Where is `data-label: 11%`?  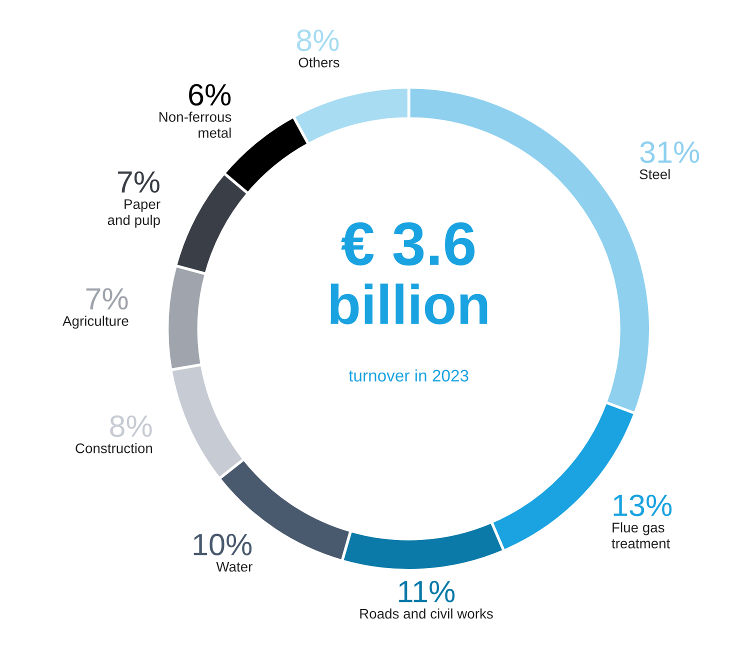 data-label: 11% is located at coordinates (427, 591).